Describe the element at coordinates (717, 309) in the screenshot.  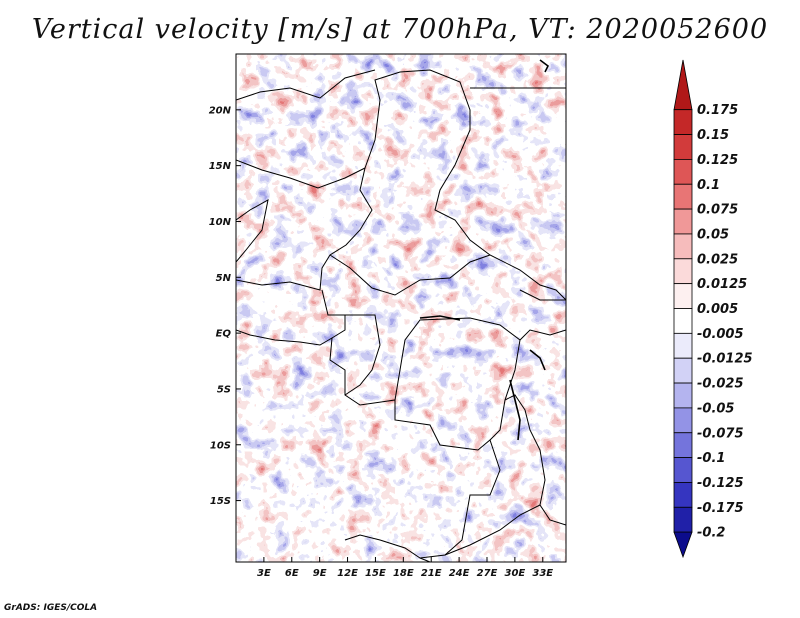
I see `colorbar-level-label: 0.005` at that location.